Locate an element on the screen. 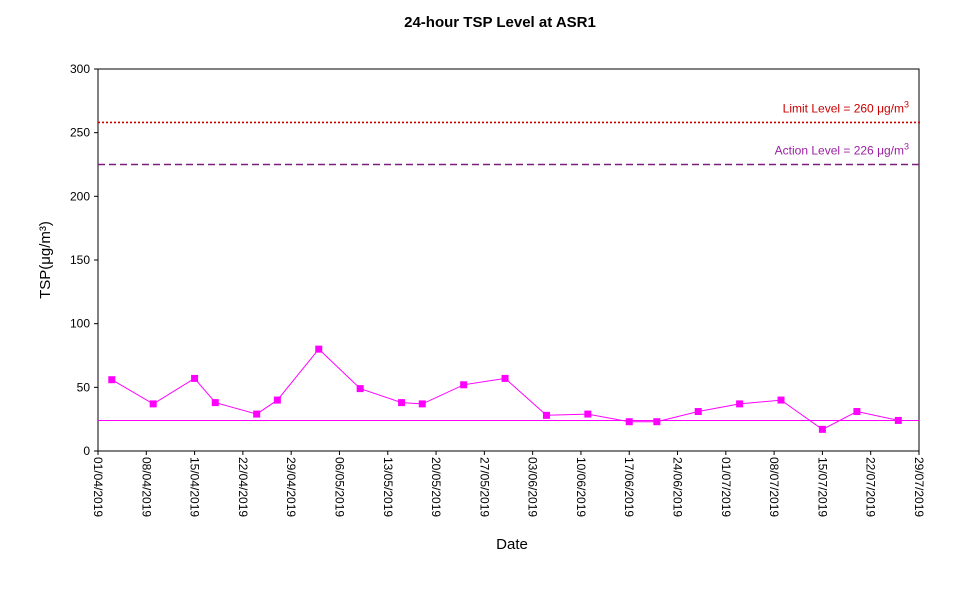 The width and height of the screenshot is (967, 590). x-tick-label: 08/07/2019 is located at coordinates (774, 487).